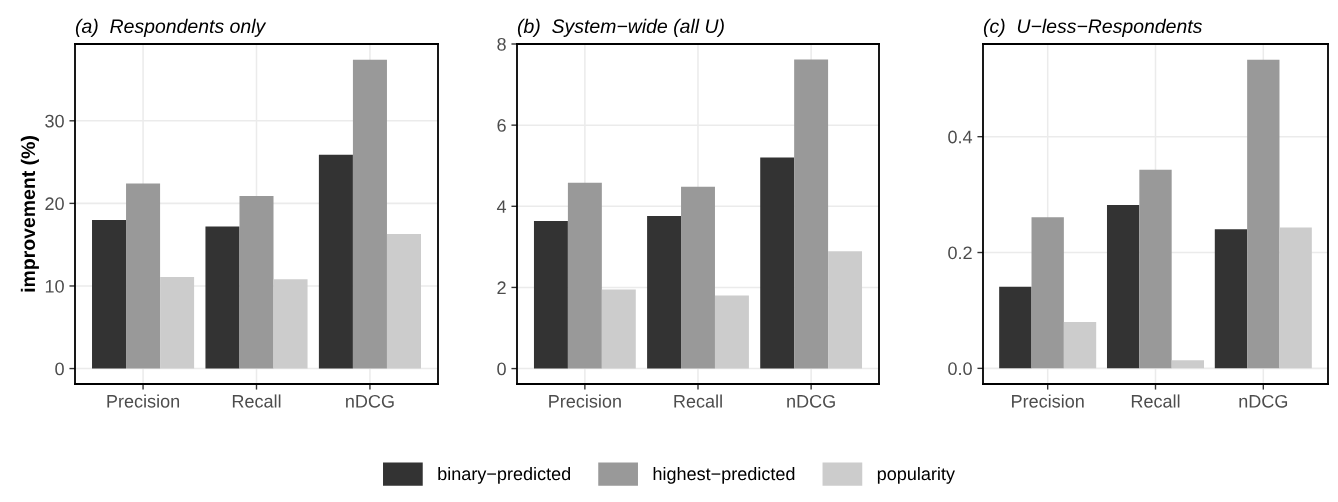 This screenshot has height=502, width=1338. I want to click on y-tick-label: 2, so click(501, 287).